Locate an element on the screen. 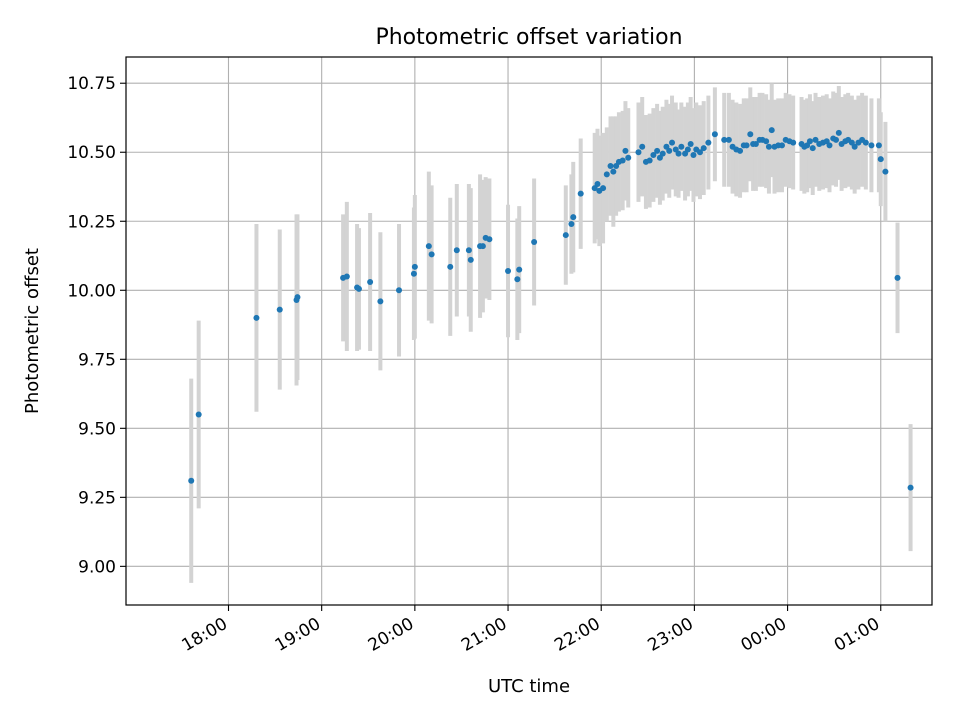  x-axis-label: UTC time is located at coordinates (529, 686).